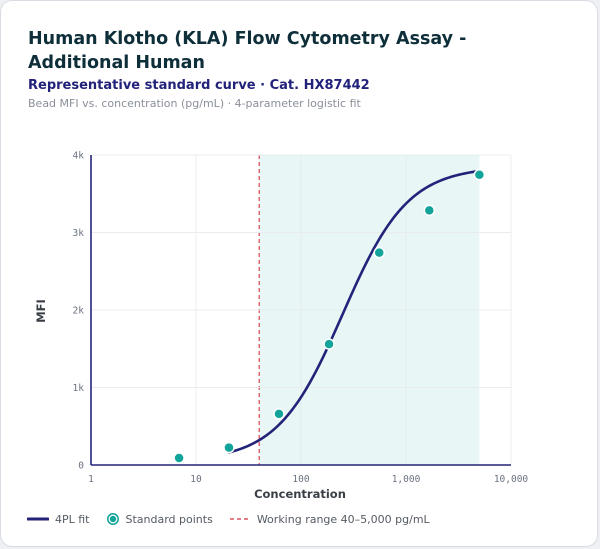  I want to click on legend-item-range: Working range 40–5,000 pg/mL, so click(329, 519).